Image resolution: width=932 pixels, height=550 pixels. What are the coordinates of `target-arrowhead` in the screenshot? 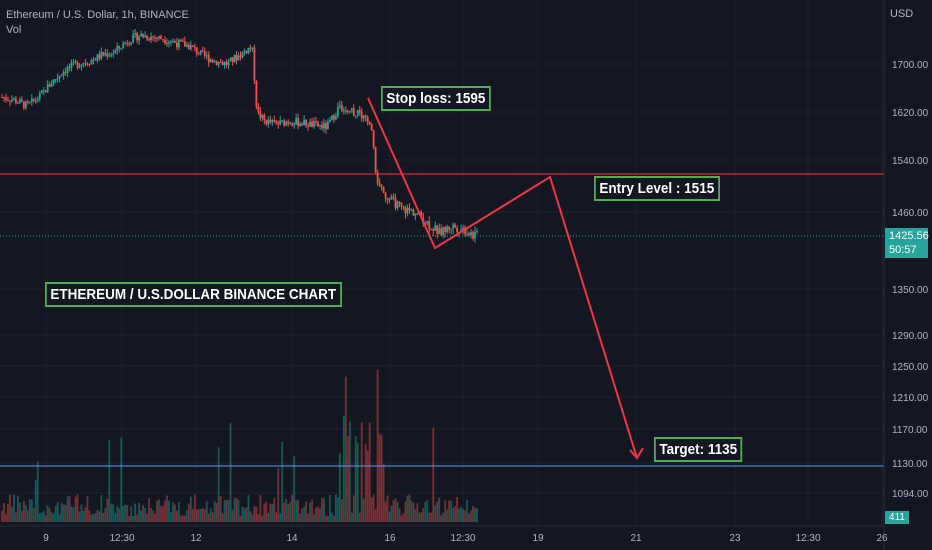 It's located at (636, 453).